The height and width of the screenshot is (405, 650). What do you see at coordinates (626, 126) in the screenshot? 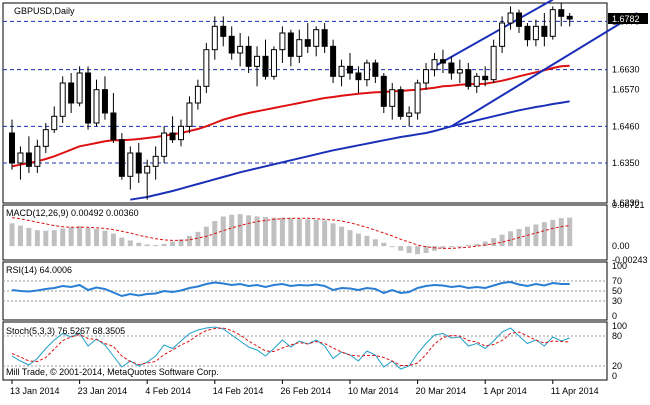
I see `price-tick-label: 1.6460` at bounding box center [626, 126].